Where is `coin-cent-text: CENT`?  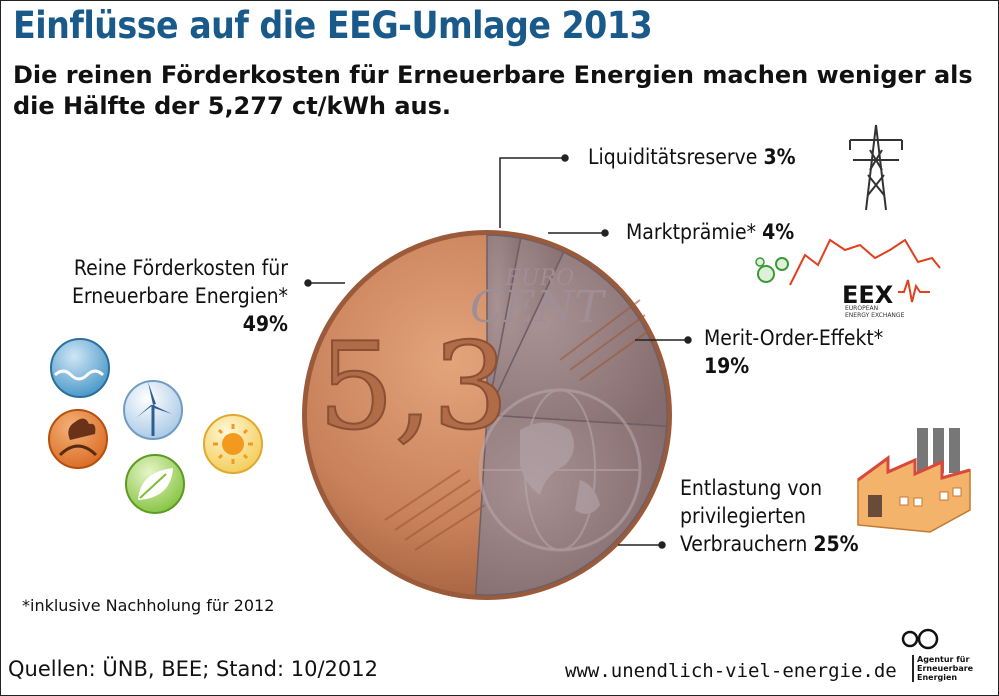 coin-cent-text: CENT is located at coordinates (538, 307).